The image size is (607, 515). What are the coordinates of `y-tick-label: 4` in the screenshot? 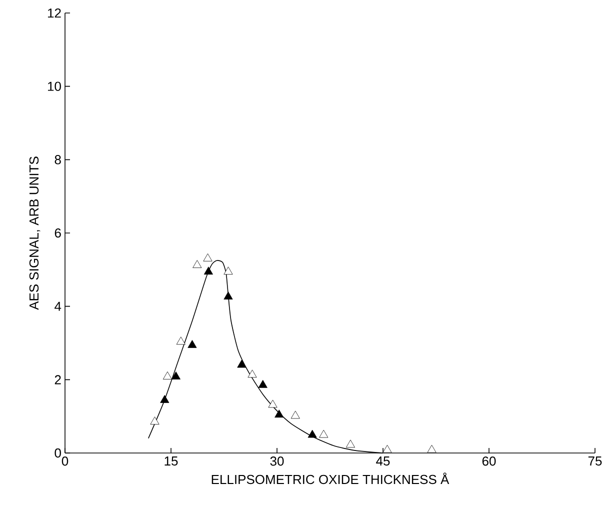 It's located at (58, 306).